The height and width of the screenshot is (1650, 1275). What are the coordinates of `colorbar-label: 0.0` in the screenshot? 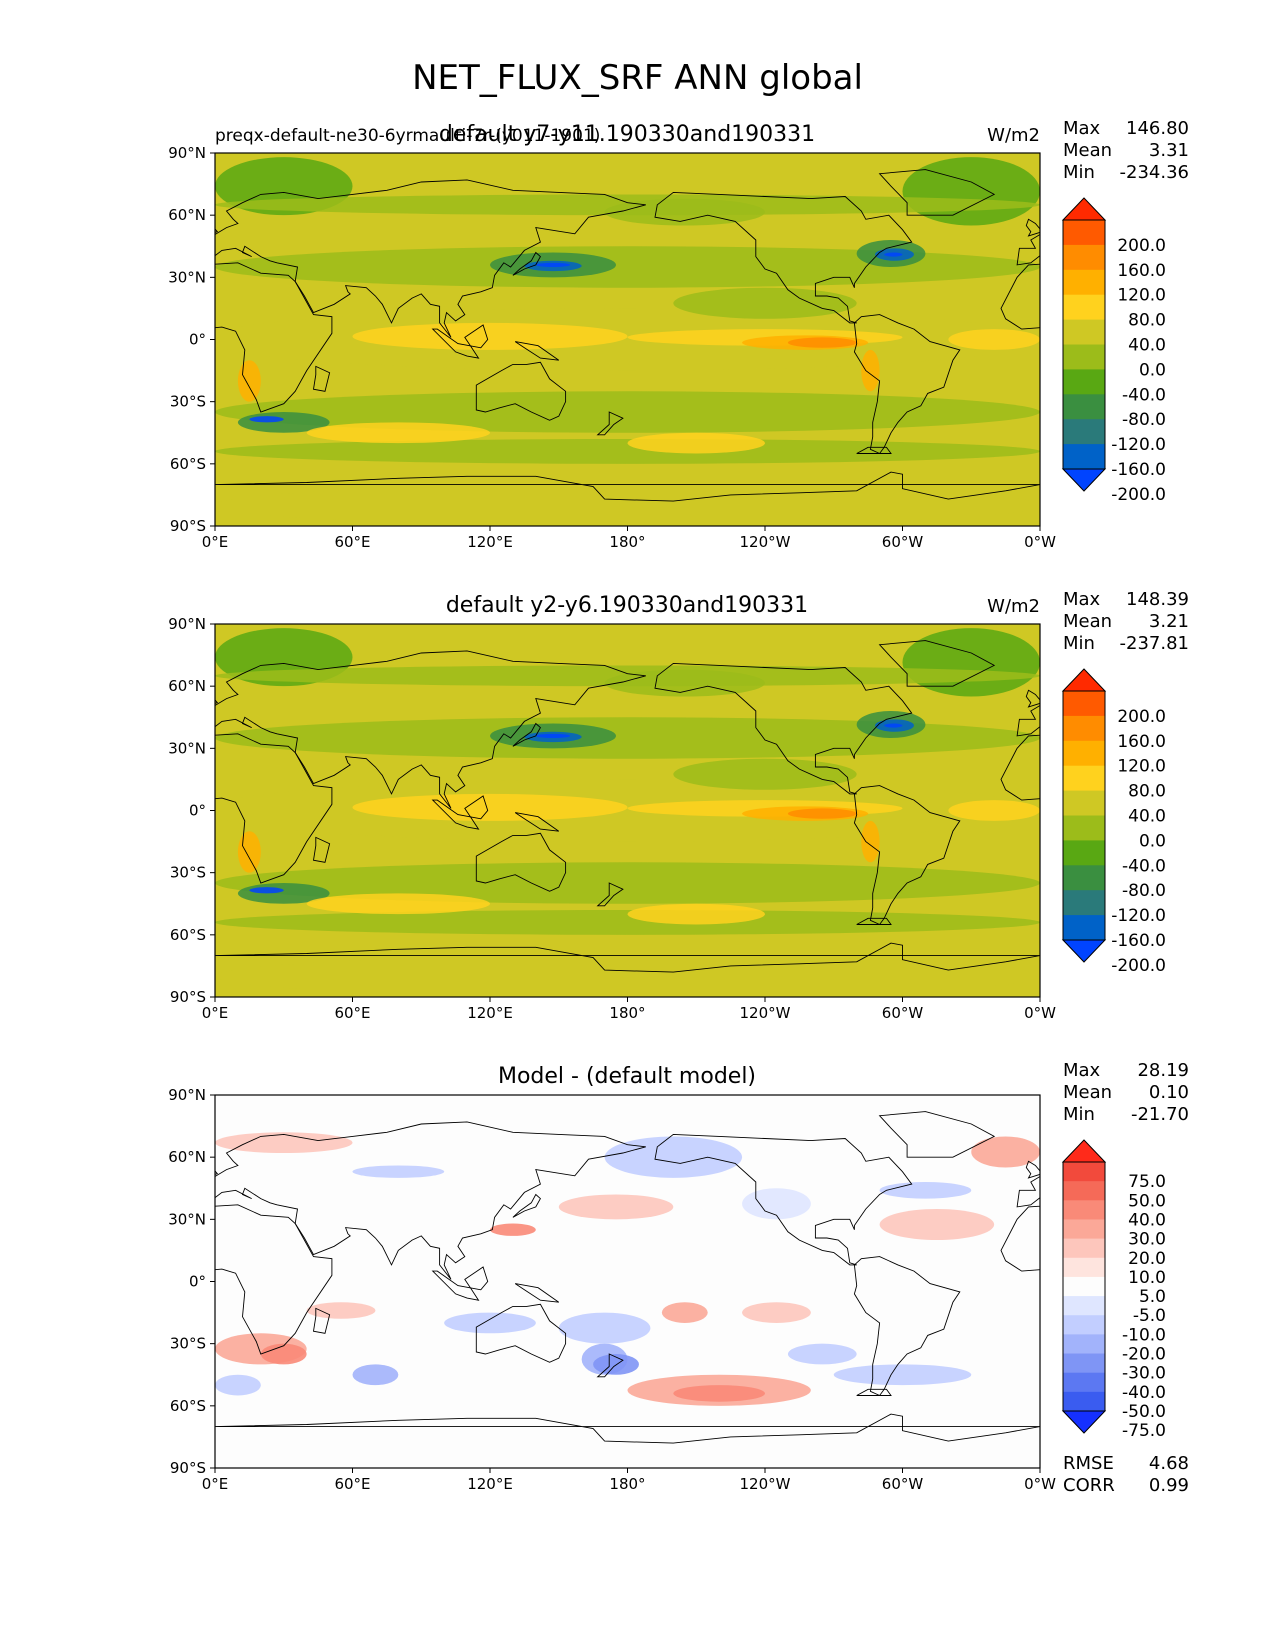 It's located at (1152, 841).